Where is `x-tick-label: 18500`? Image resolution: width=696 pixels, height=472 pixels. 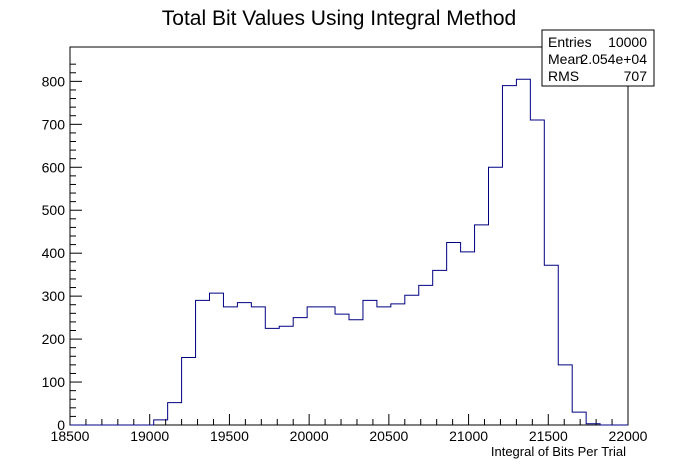
x-tick-label: 18500 is located at coordinates (70, 436).